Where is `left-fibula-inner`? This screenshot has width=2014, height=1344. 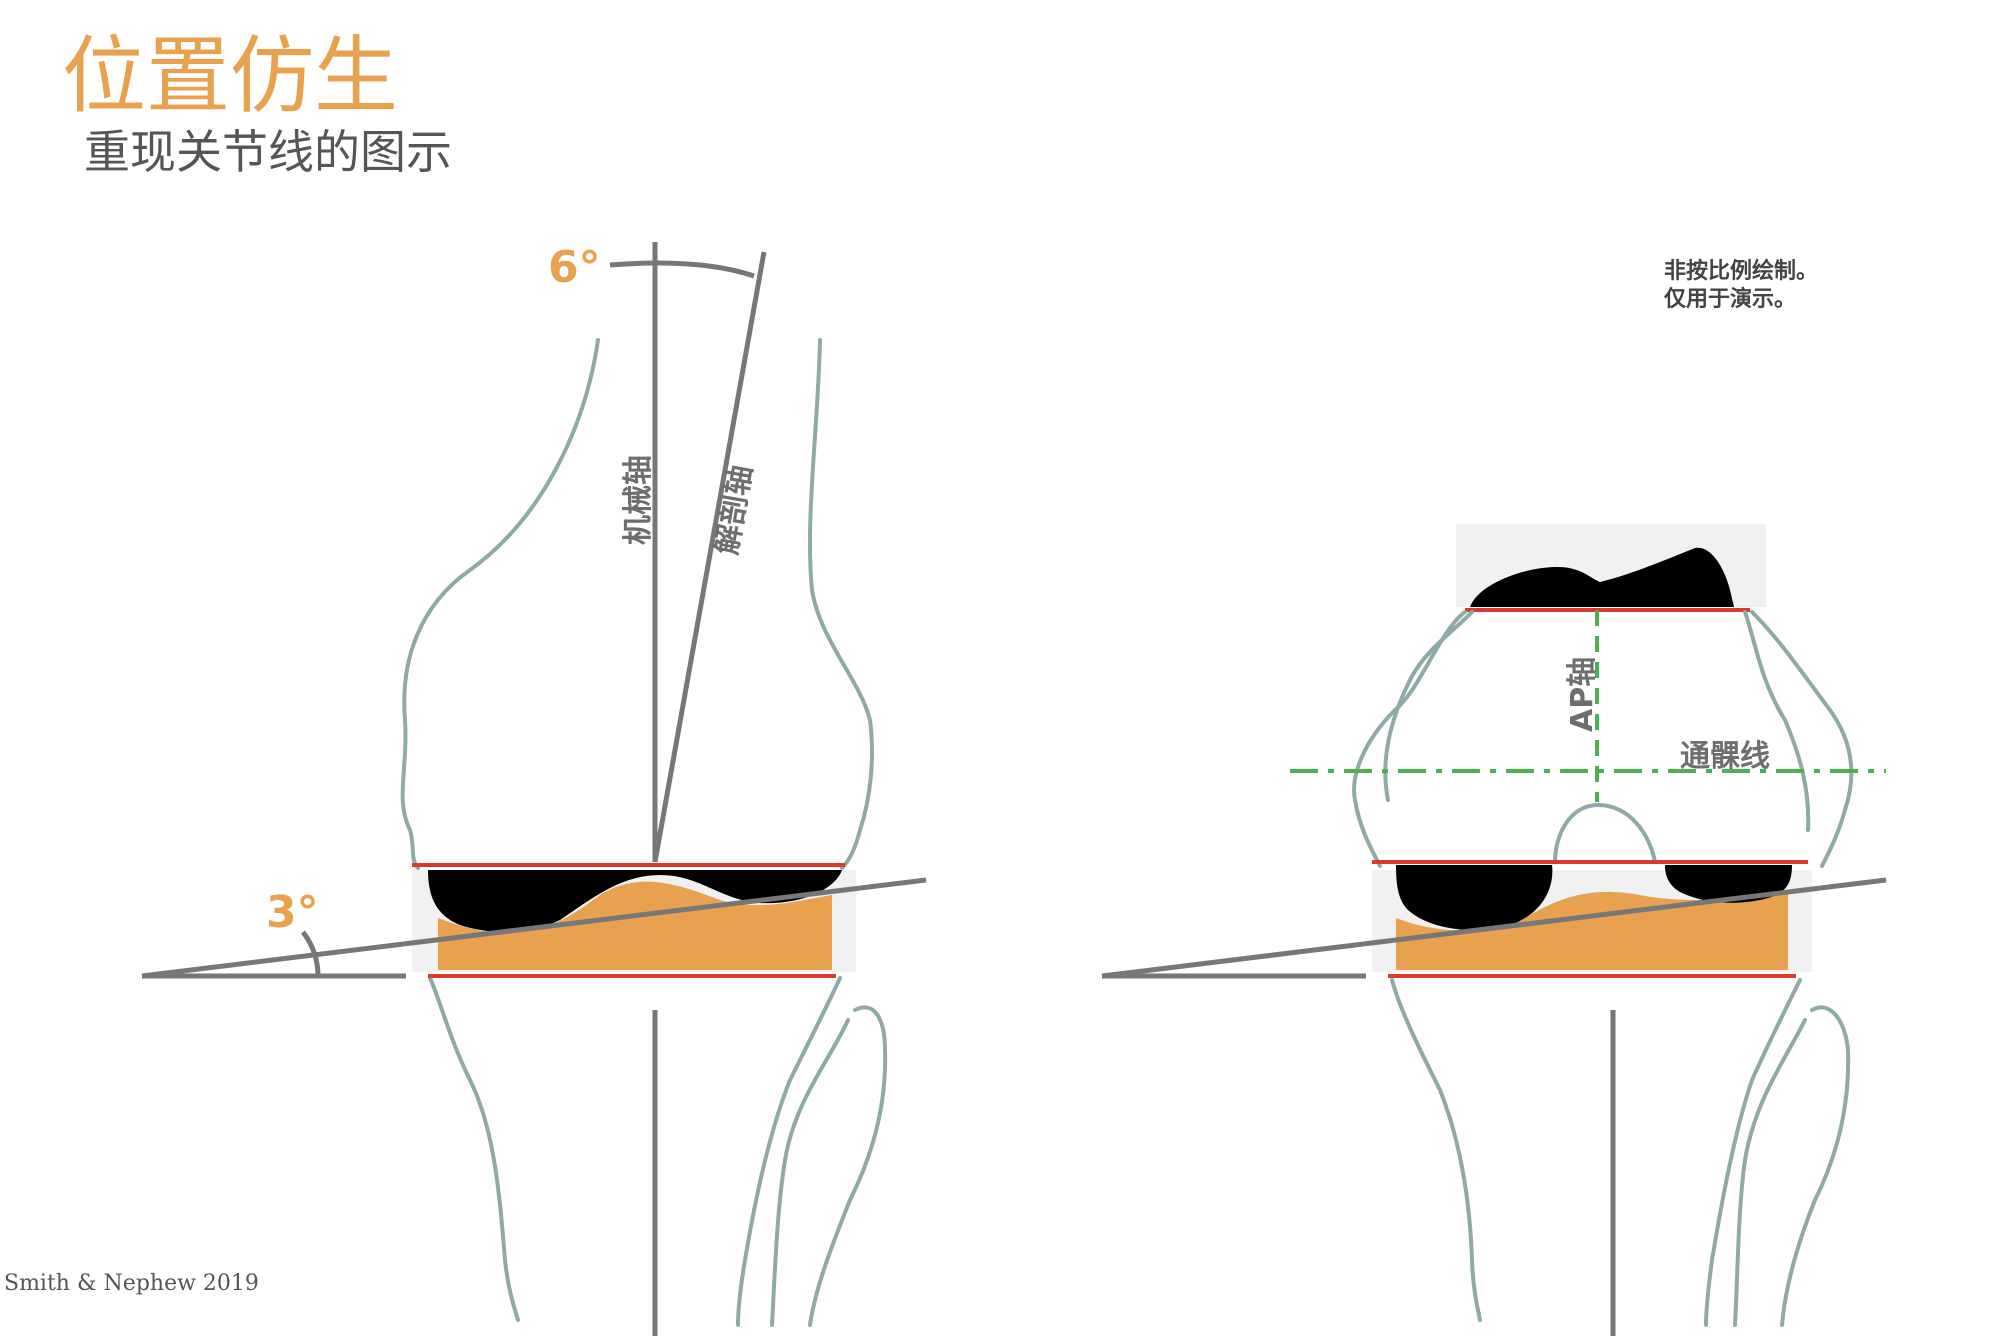 left-fibula-inner is located at coordinates (810, 1172).